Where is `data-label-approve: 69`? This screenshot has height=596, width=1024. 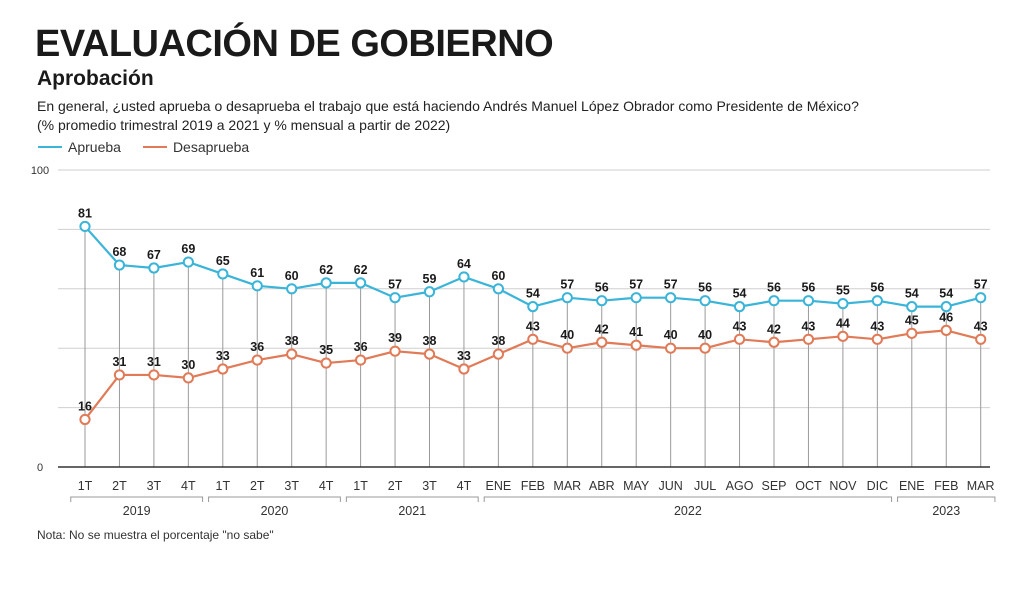 data-label-approve: 69 is located at coordinates (188, 249).